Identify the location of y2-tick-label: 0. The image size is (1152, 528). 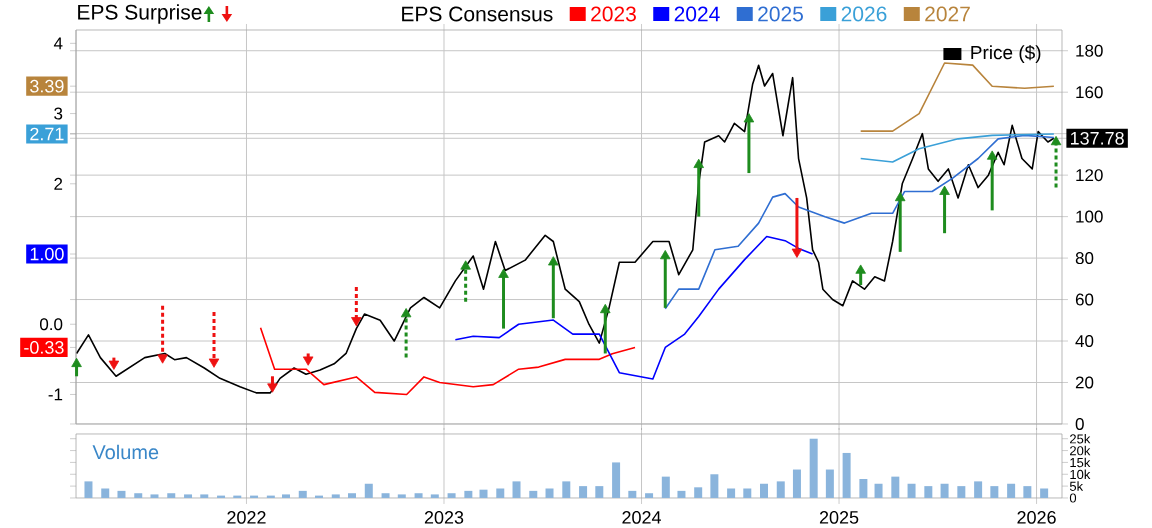
(1079, 423).